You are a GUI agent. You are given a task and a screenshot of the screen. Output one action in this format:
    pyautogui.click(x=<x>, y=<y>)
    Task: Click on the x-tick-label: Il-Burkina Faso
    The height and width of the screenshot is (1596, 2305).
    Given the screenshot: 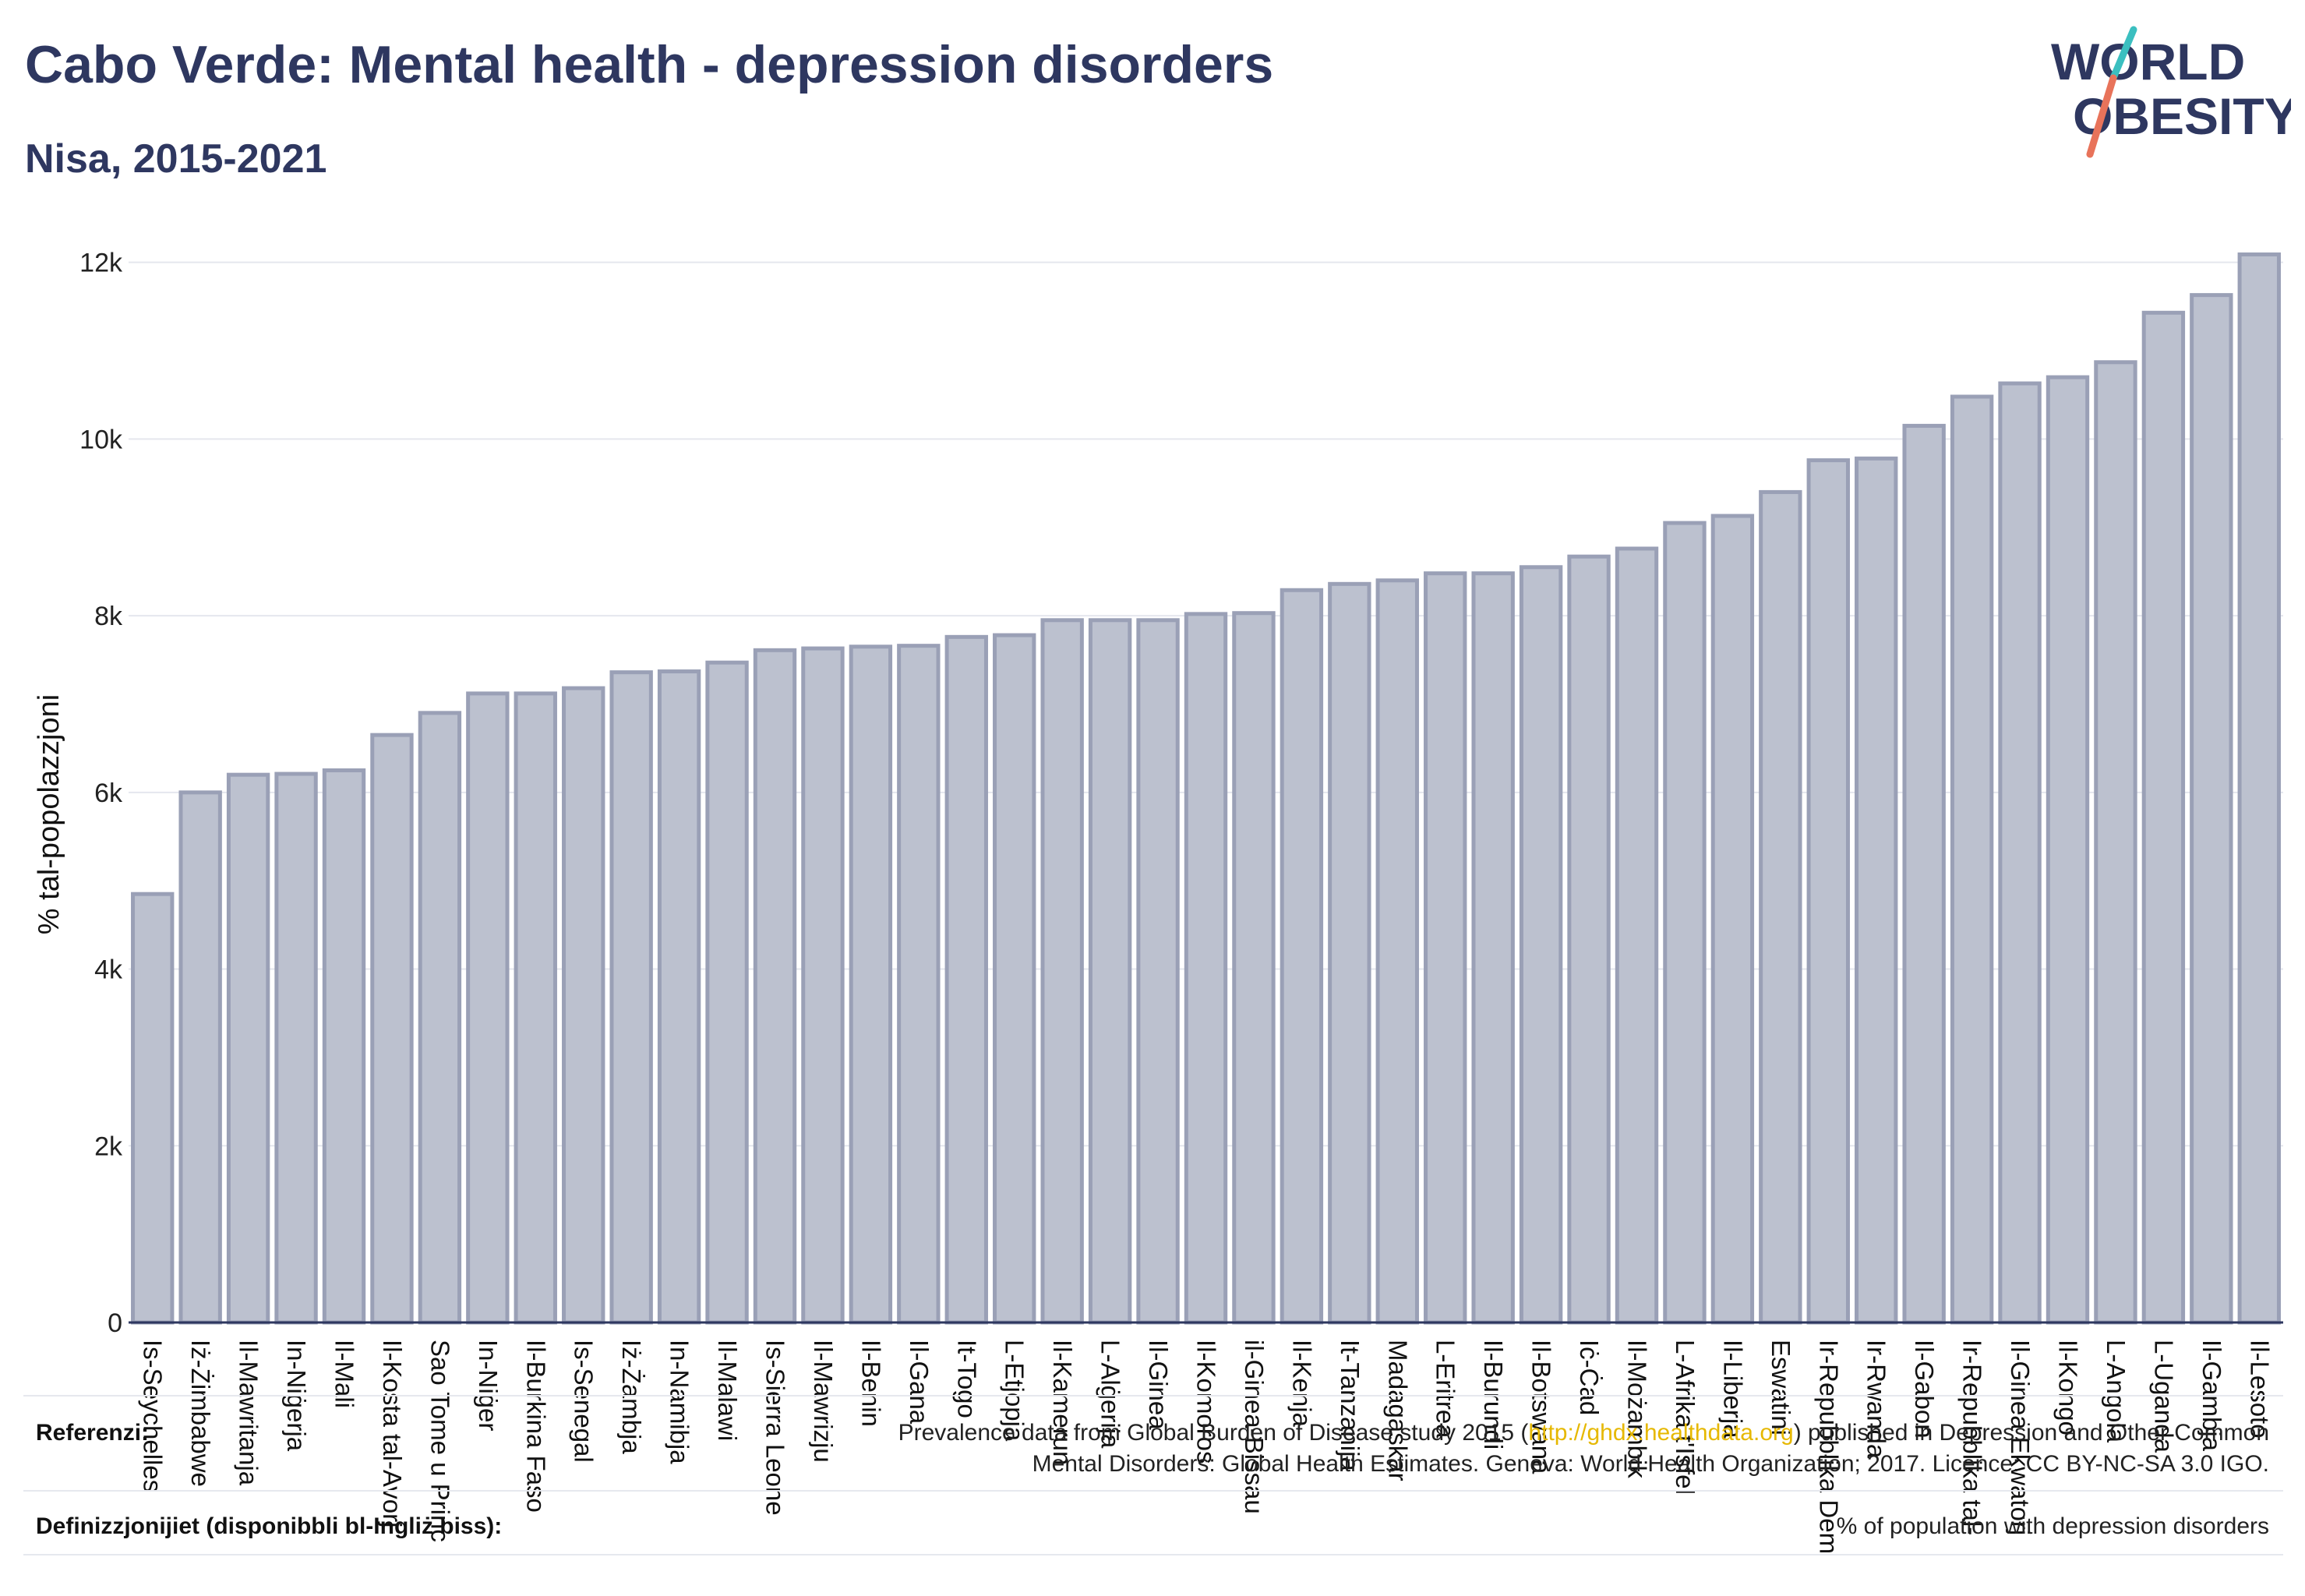 What is the action you would take?
    pyautogui.click(x=535, y=1426)
    